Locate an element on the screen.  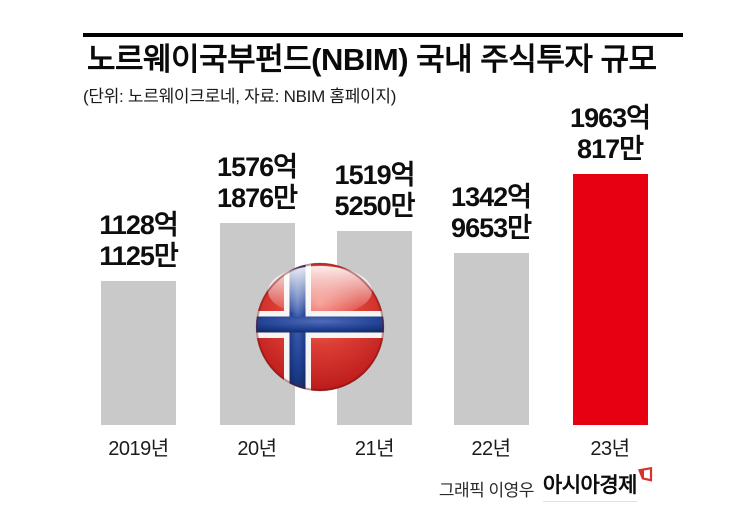
x-axis-label: 2019년 is located at coordinates (138, 449).